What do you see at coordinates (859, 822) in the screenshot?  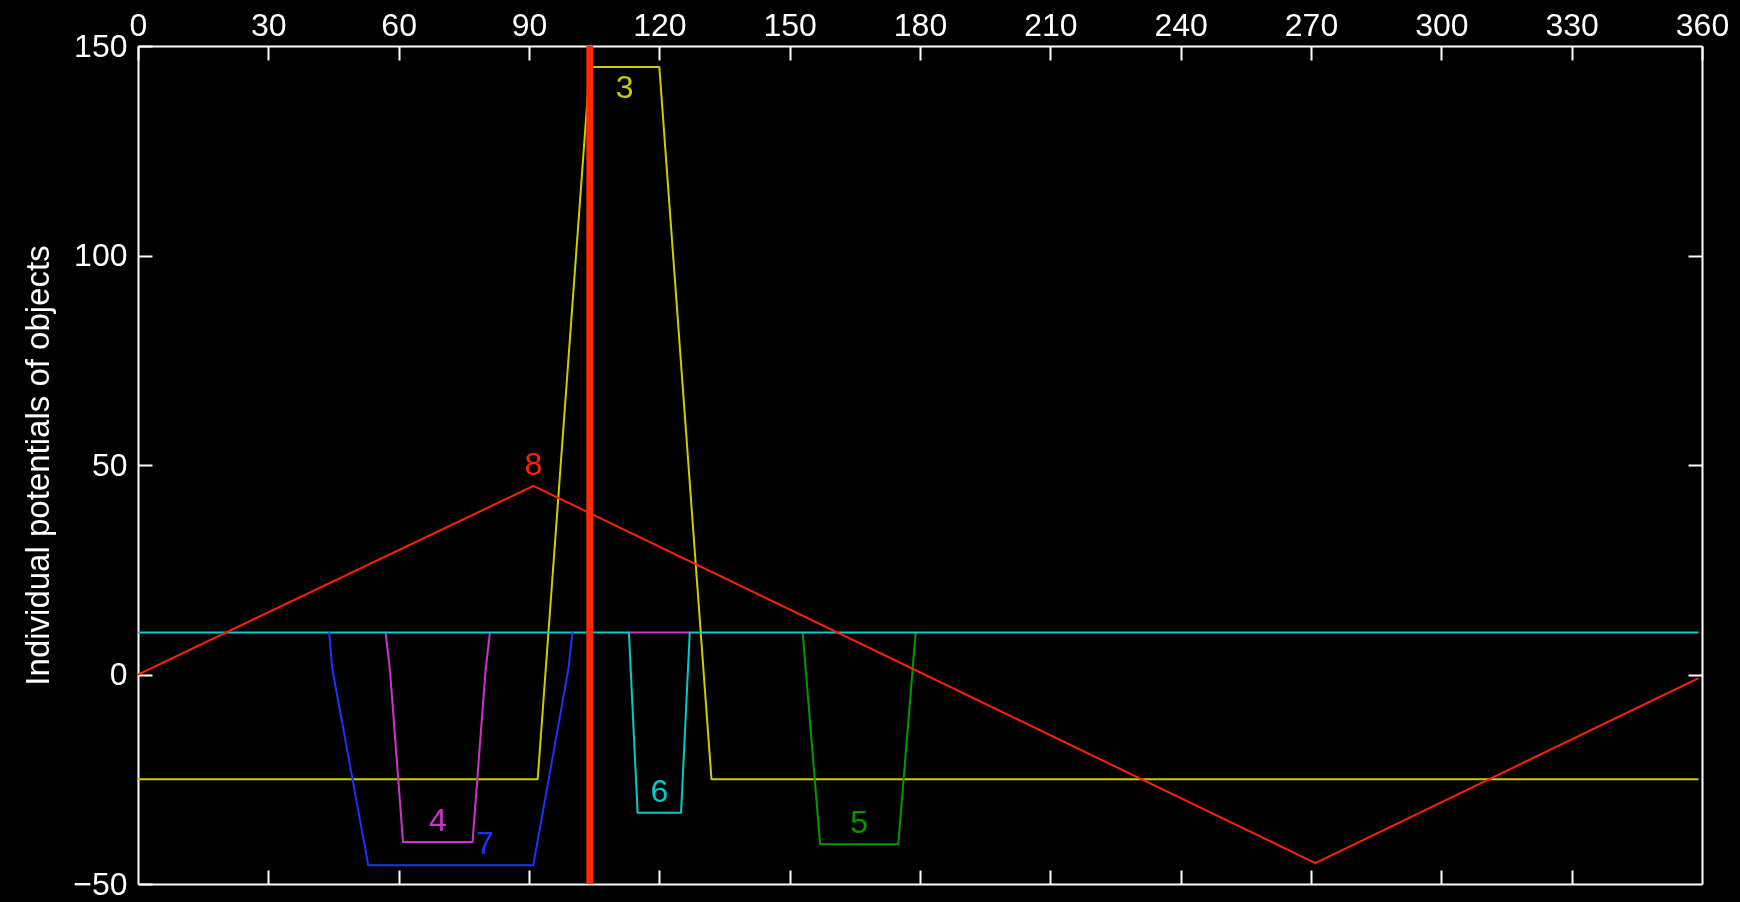 I see `series-label: 5` at bounding box center [859, 822].